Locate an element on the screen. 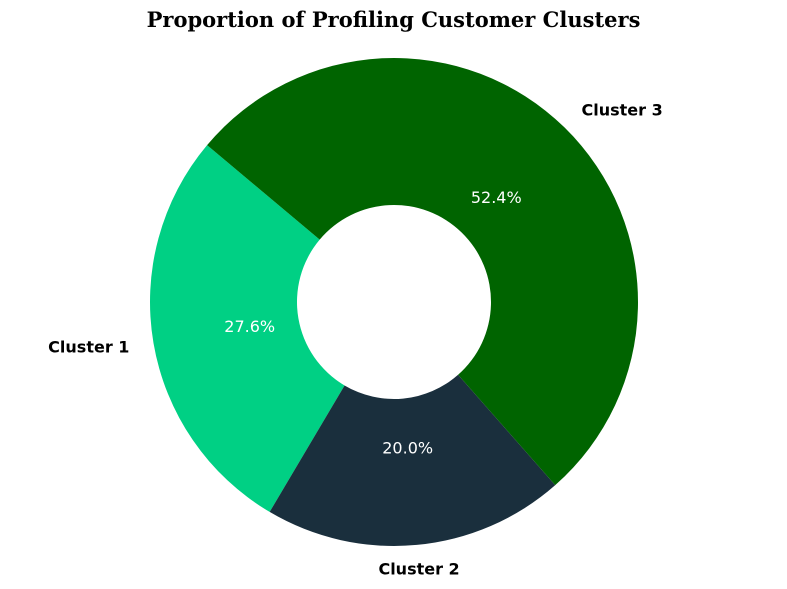 This screenshot has height=589, width=787. category-label-cluster-1: Cluster 1 is located at coordinates (88, 347).